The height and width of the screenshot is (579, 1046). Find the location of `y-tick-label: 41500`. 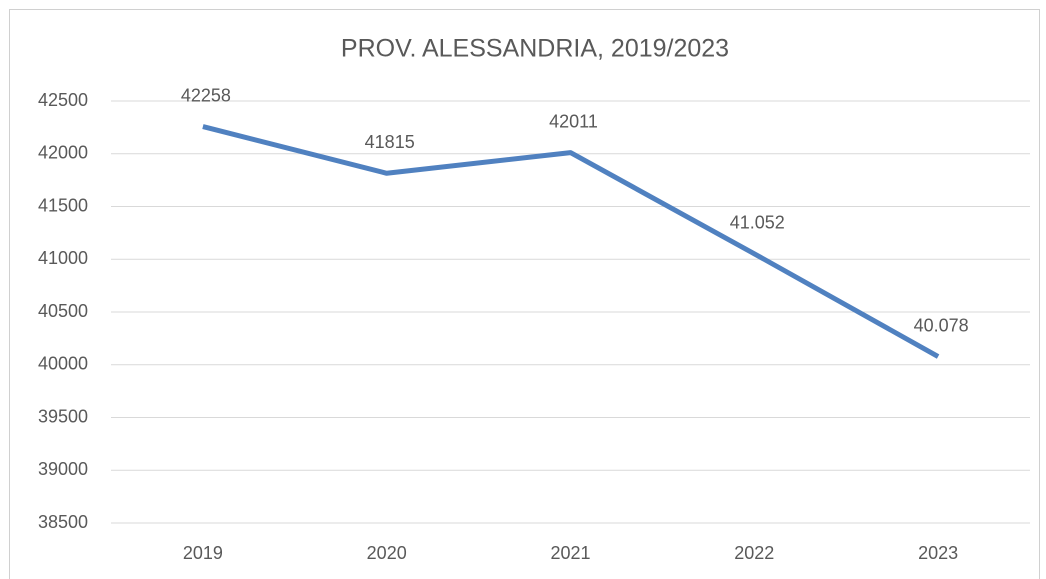

y-tick-label: 41500 is located at coordinates (63, 205).